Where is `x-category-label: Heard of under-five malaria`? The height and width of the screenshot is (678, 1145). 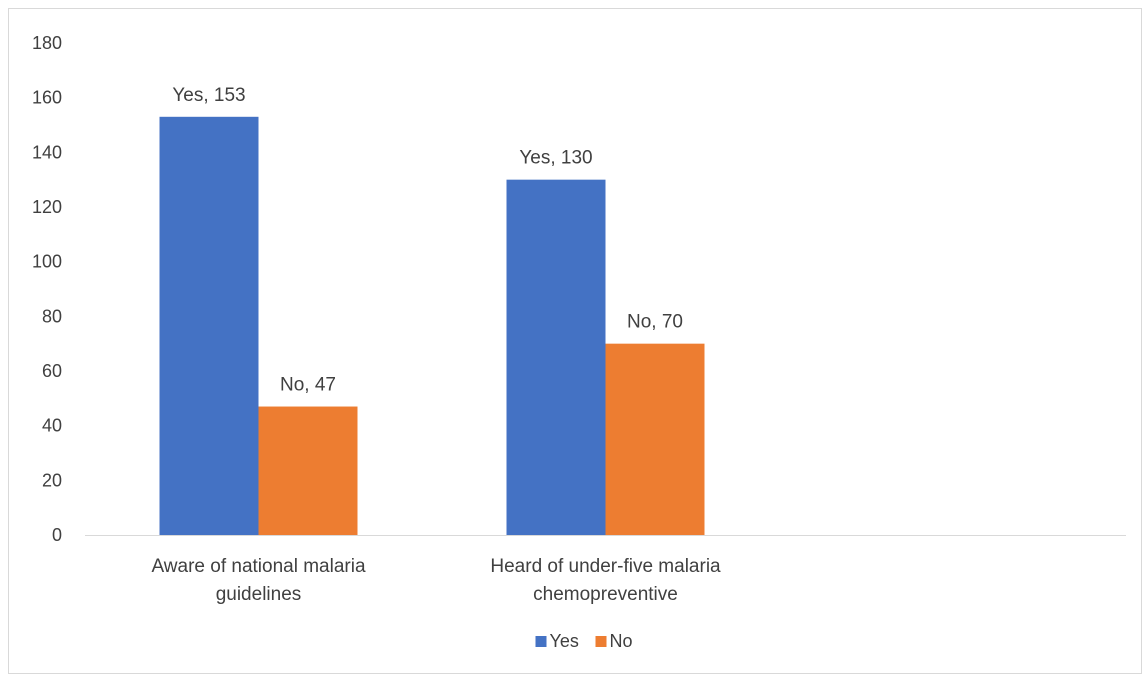 x-category-label: Heard of under-five malaria is located at coordinates (605, 566).